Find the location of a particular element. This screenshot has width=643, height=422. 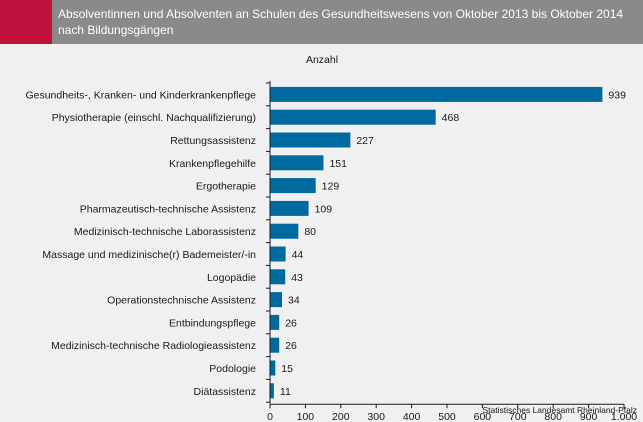

data-label: 44 is located at coordinates (298, 255).